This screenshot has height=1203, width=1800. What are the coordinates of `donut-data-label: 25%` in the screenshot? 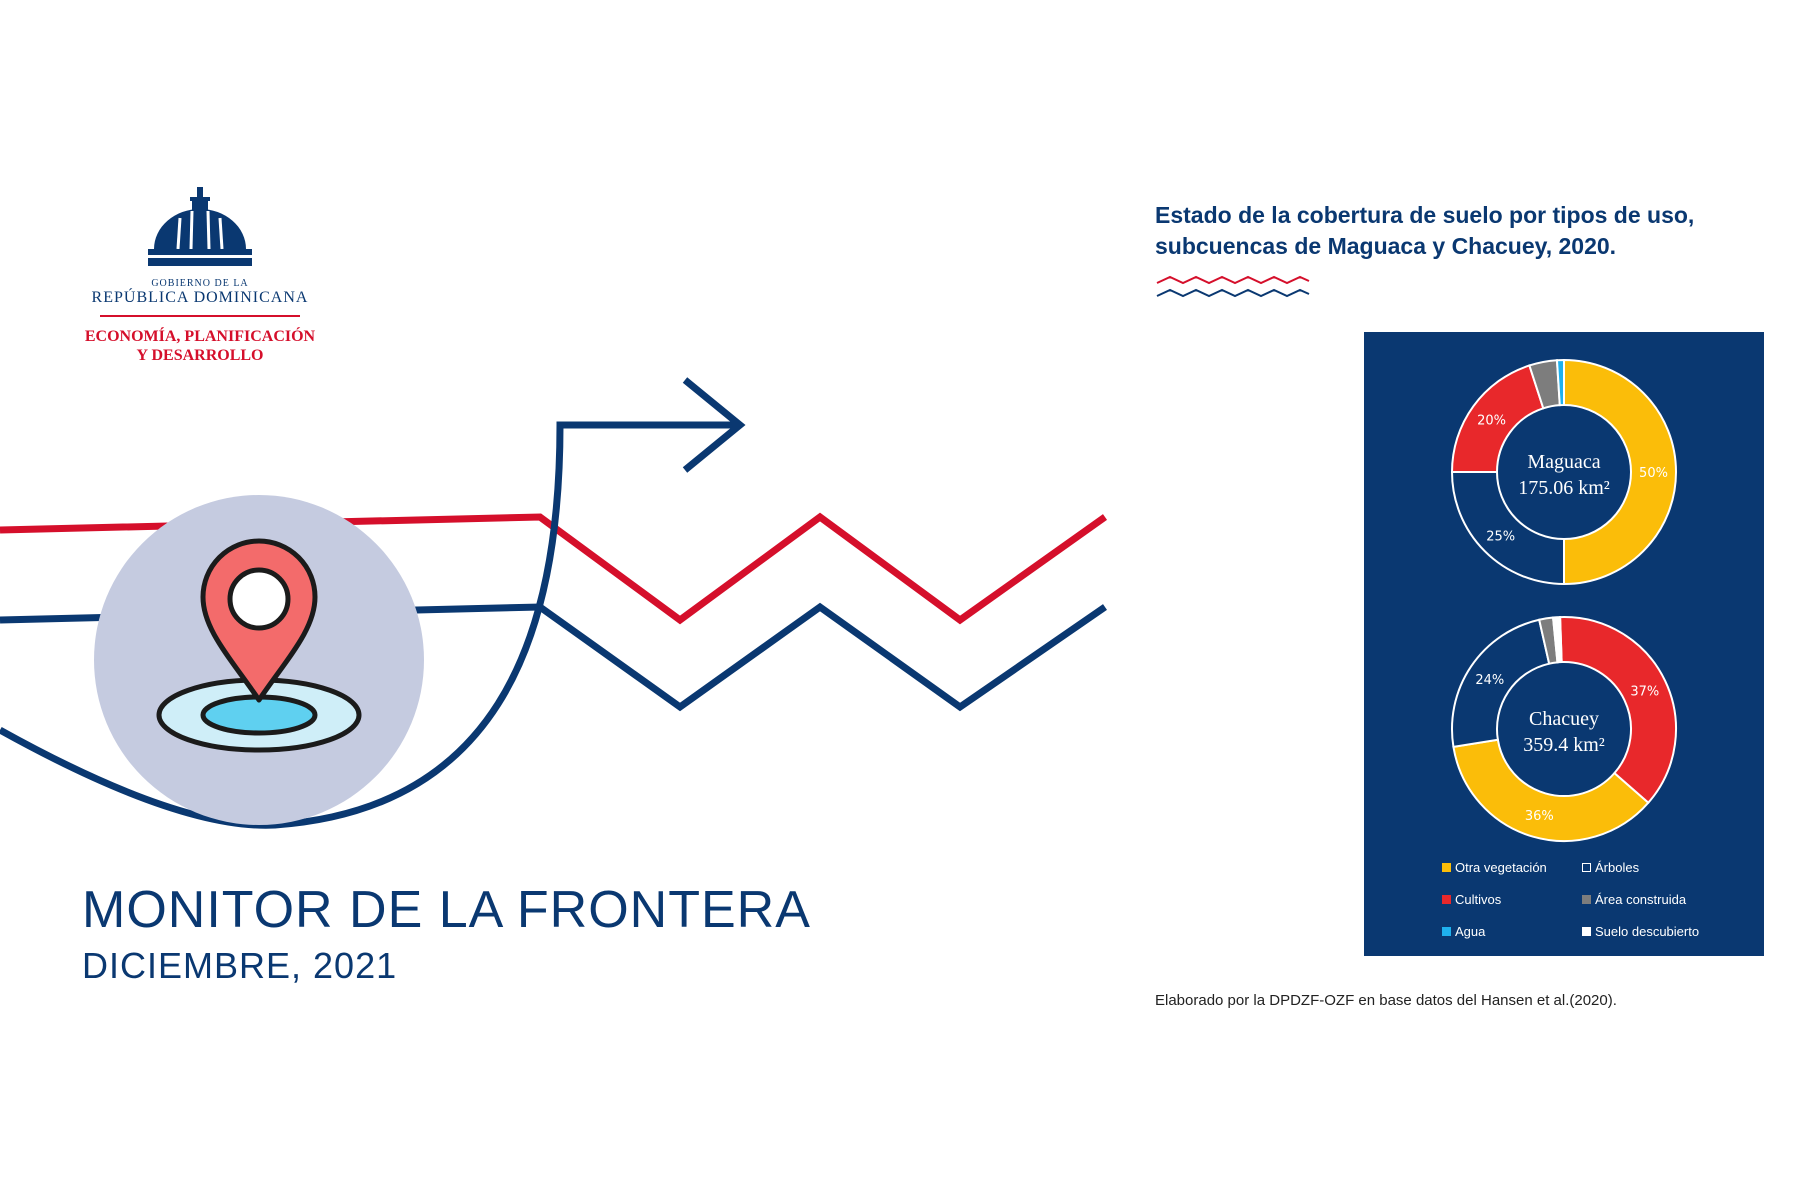 It's located at (1500, 536).